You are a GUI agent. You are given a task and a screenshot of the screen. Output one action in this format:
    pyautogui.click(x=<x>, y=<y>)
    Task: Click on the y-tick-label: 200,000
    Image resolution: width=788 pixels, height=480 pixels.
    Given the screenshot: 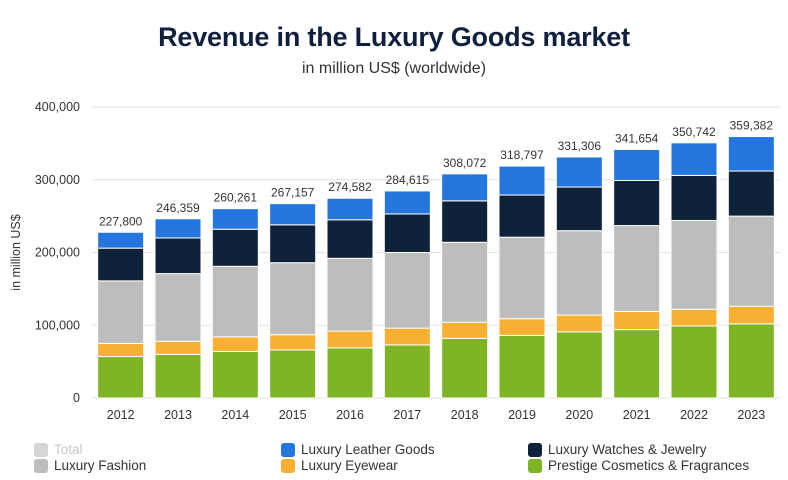 What is the action you would take?
    pyautogui.click(x=57, y=253)
    